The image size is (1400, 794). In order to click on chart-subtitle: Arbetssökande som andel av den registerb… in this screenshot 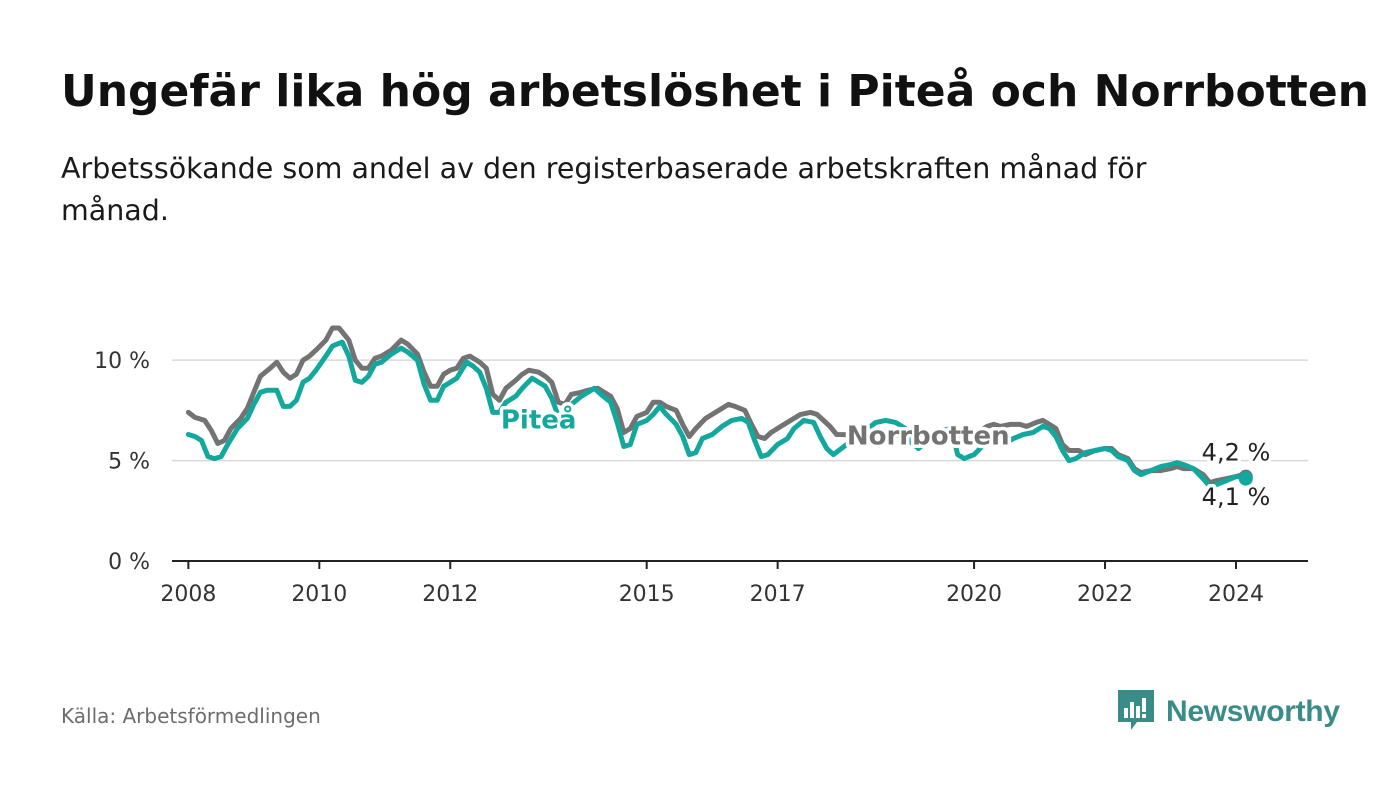, I will do `click(604, 189)`.